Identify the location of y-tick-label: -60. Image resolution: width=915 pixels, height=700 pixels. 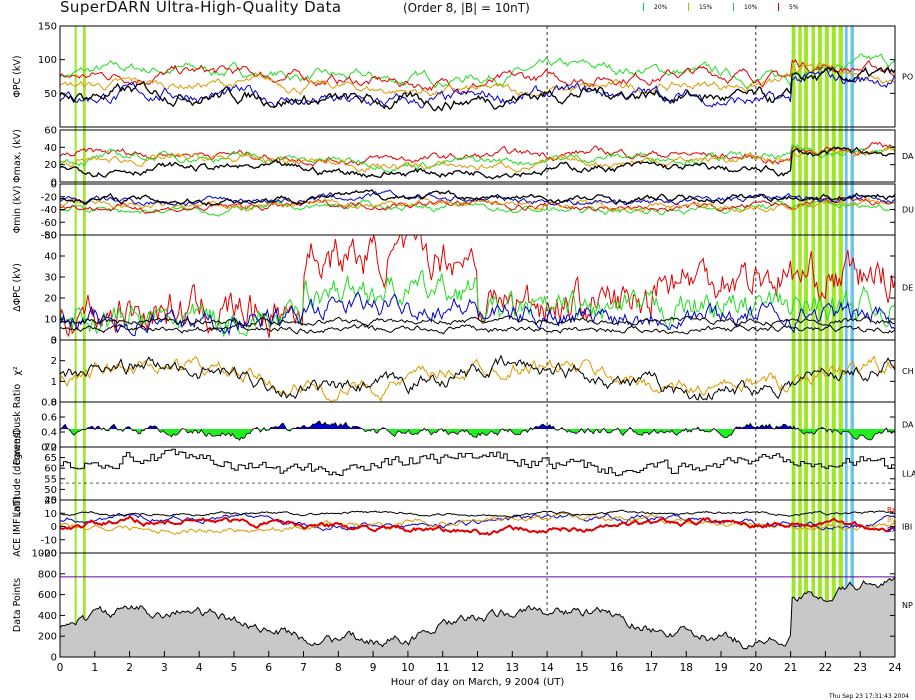
(49, 223).